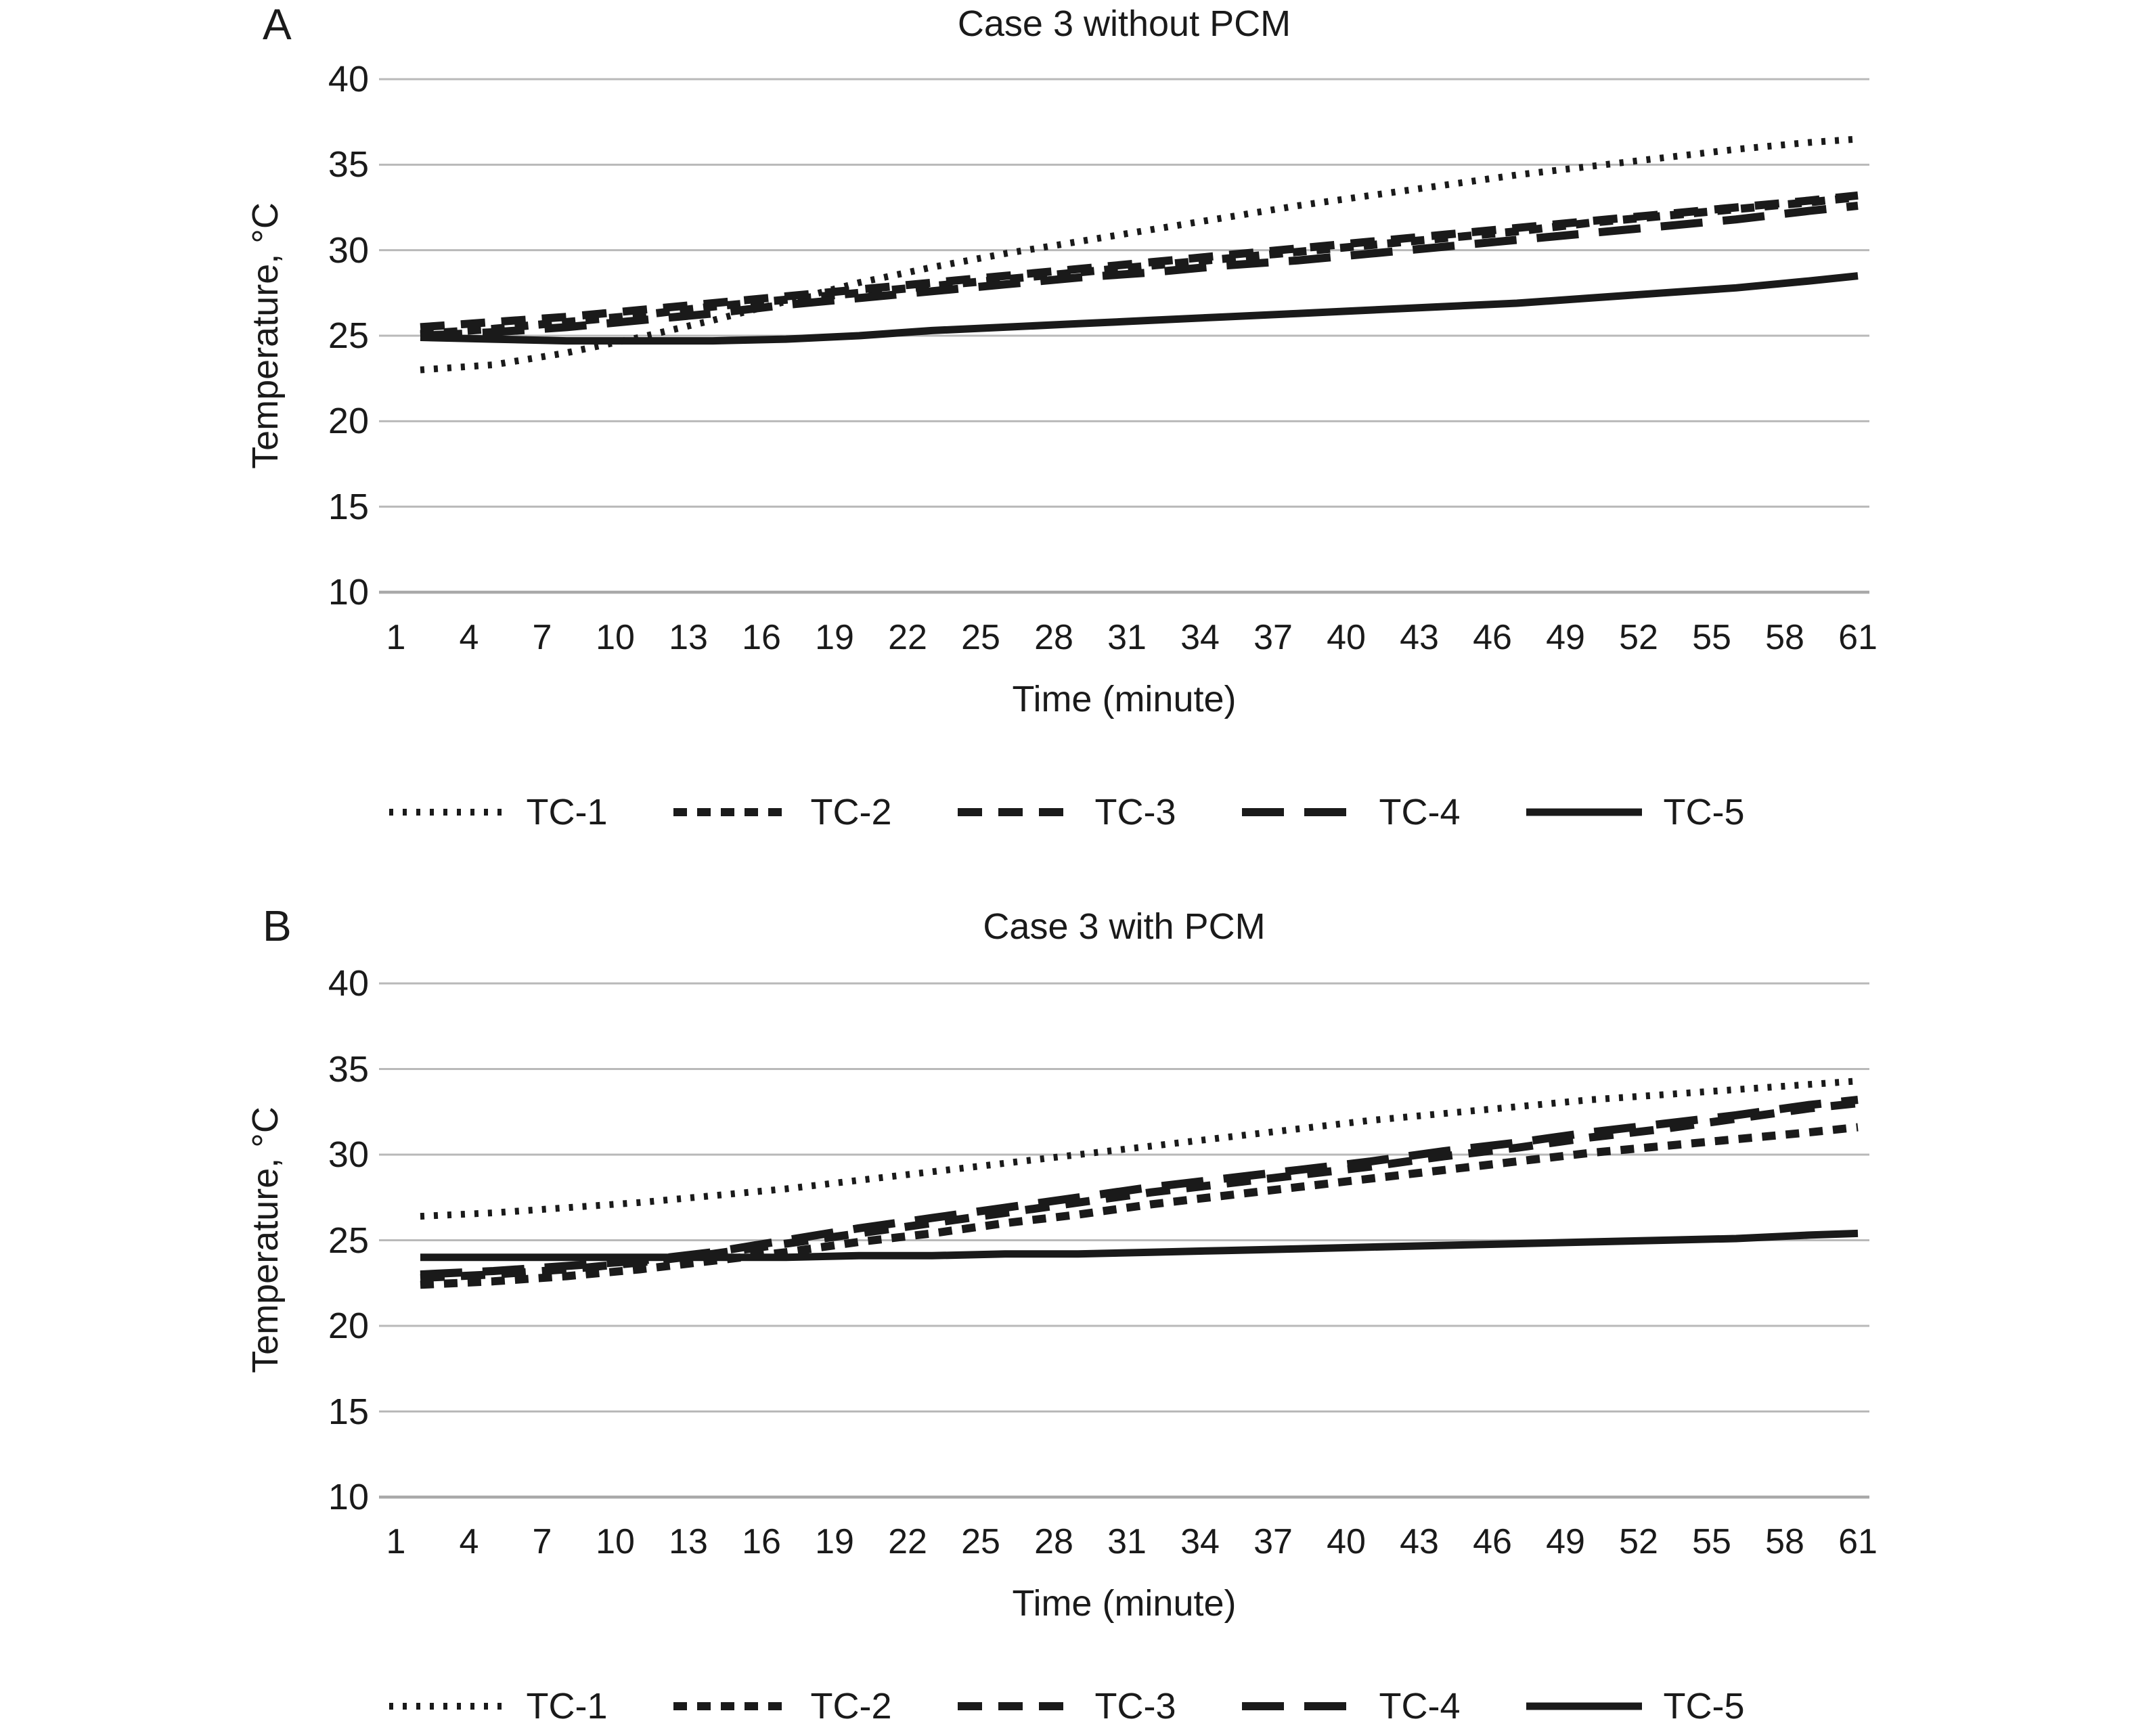 The width and height of the screenshot is (2132, 1736). What do you see at coordinates (348, 1240) in the screenshot?
I see `y-tick-label: 25` at bounding box center [348, 1240].